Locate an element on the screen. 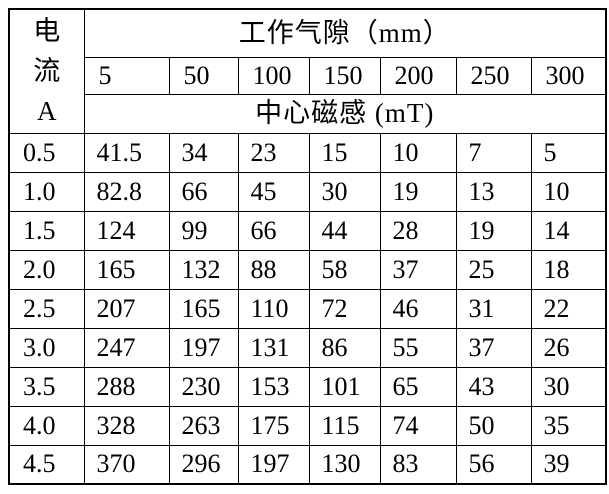 This screenshot has width=609, height=494. table-cell: 230 is located at coordinates (203, 386).